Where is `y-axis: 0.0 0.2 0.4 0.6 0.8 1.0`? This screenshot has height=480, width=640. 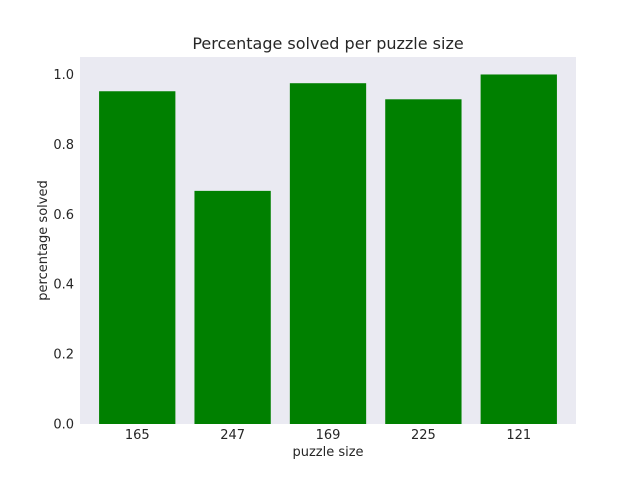 y-axis: 0.0 0.2 0.4 0.6 0.8 1.0 is located at coordinates (63, 250).